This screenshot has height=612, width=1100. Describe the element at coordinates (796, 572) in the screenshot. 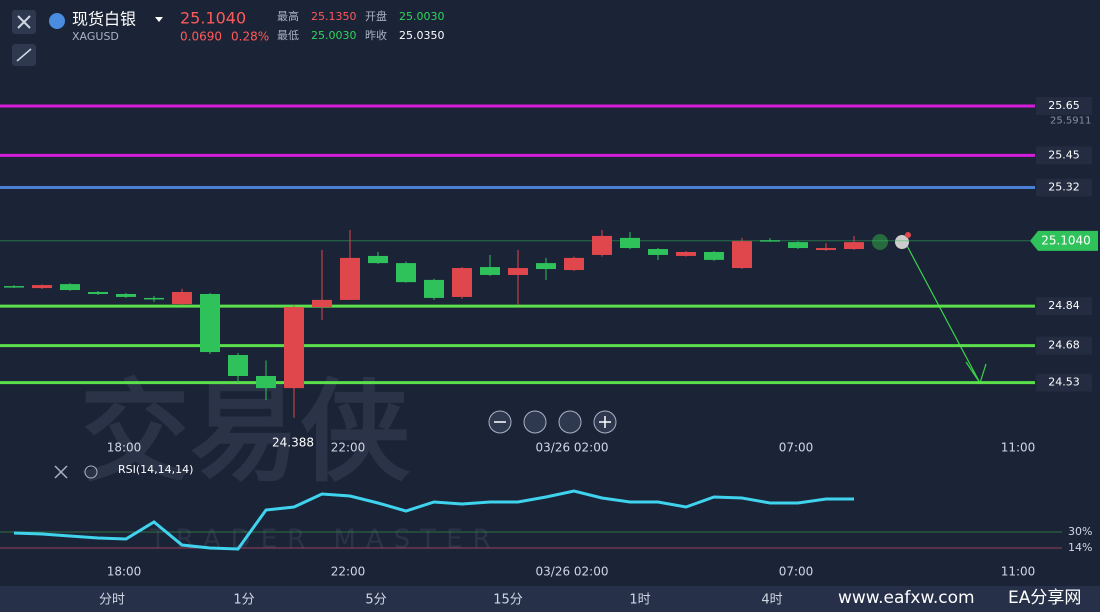

I see `rsi-time-label: 07:00` at that location.